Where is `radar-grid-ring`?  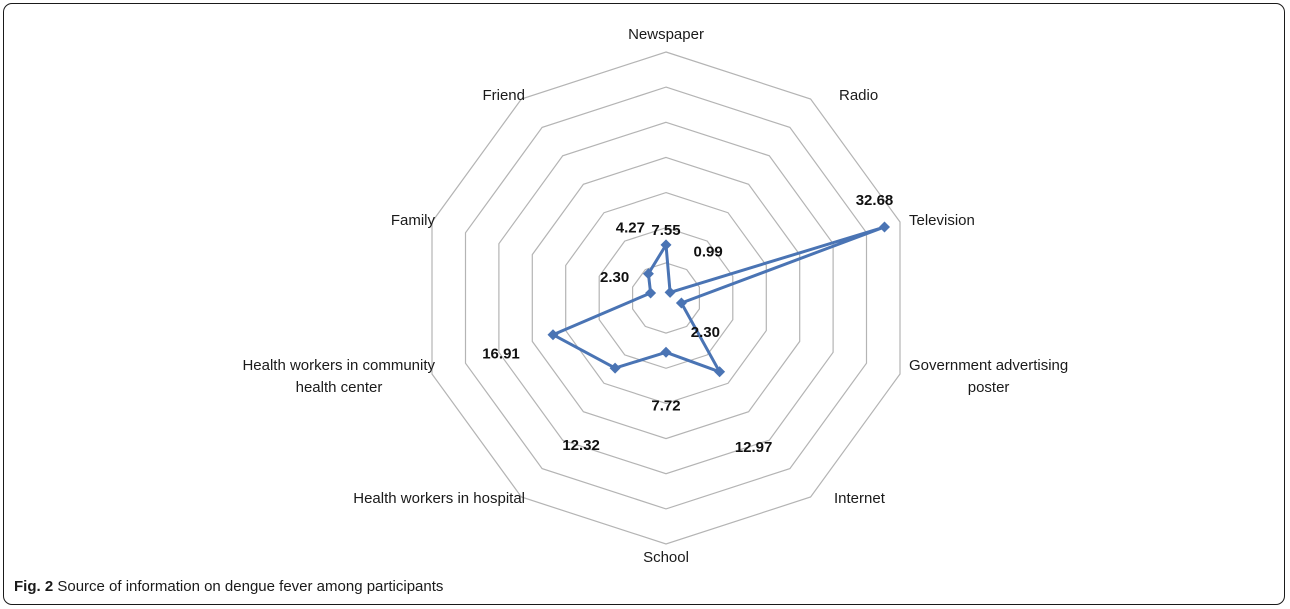
radar-grid-ring is located at coordinates (666, 298).